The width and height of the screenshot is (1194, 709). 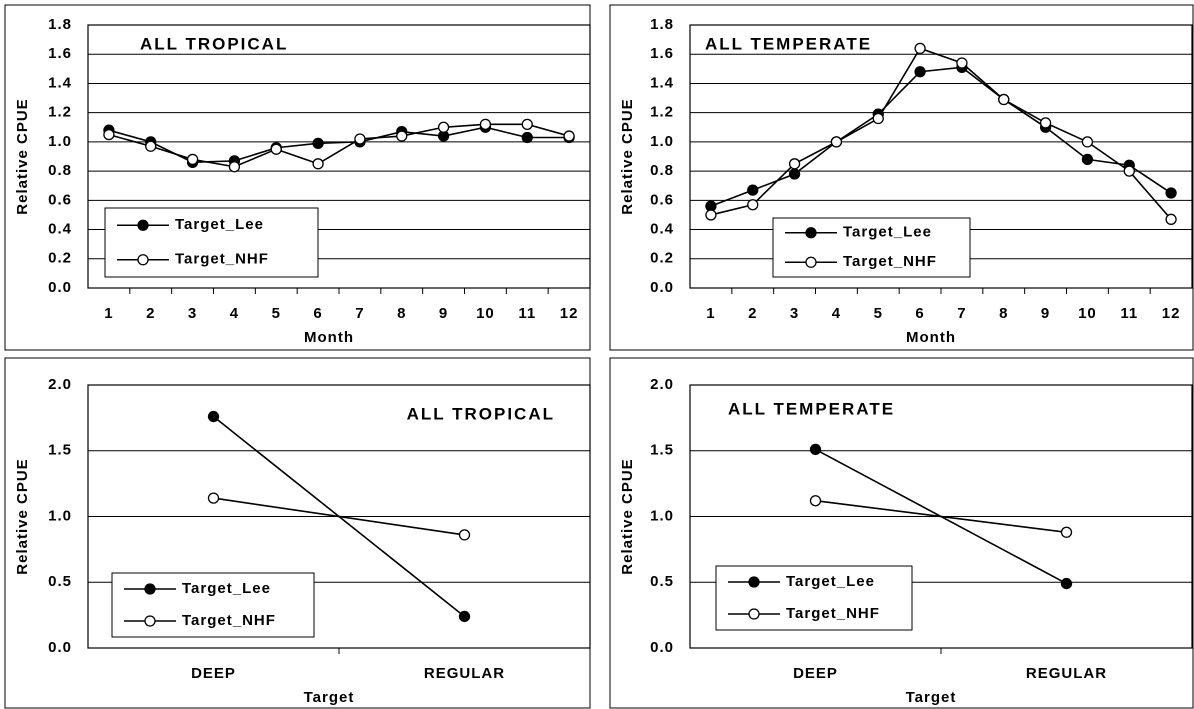 What do you see at coordinates (811, 408) in the screenshot?
I see `chart-title: ALL TEMPERATE` at bounding box center [811, 408].